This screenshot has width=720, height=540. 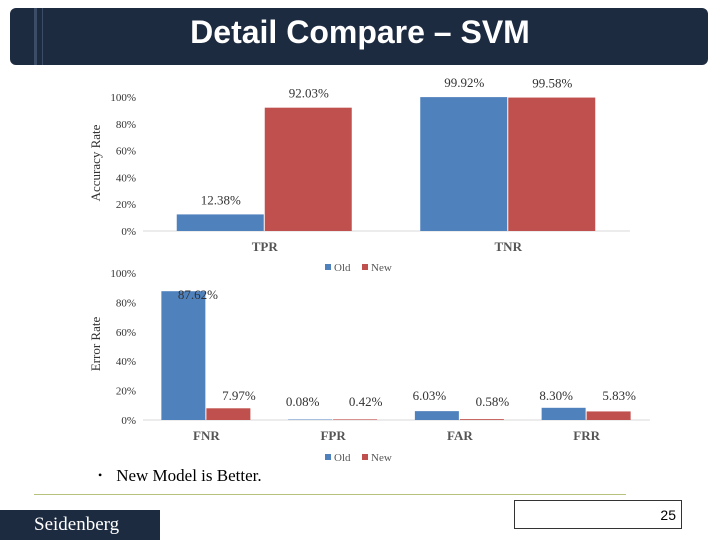 What do you see at coordinates (189, 475) in the screenshot?
I see `bullet-text: New Model is Better.` at bounding box center [189, 475].